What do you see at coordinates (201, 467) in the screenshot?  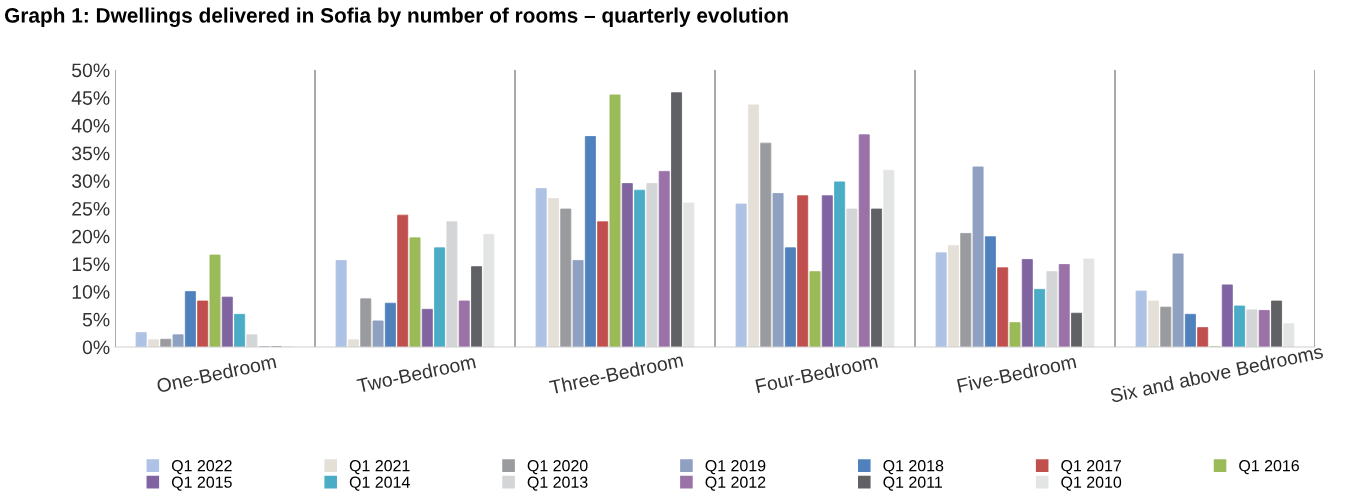 I see `legend-label: Q1 2022` at bounding box center [201, 467].